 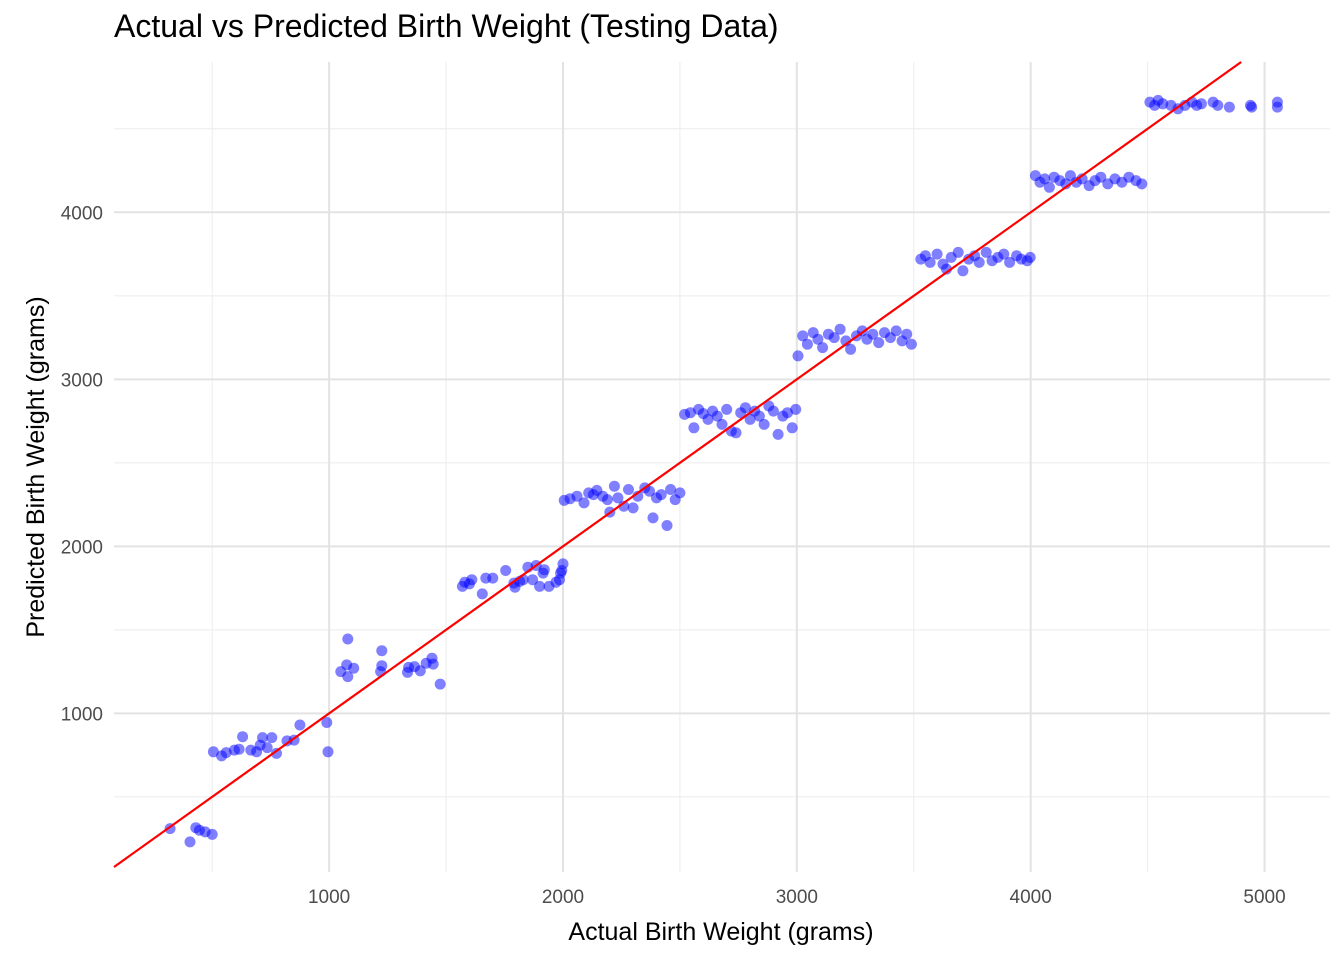 I want to click on y-tick-label: 2000, so click(x=82, y=547).